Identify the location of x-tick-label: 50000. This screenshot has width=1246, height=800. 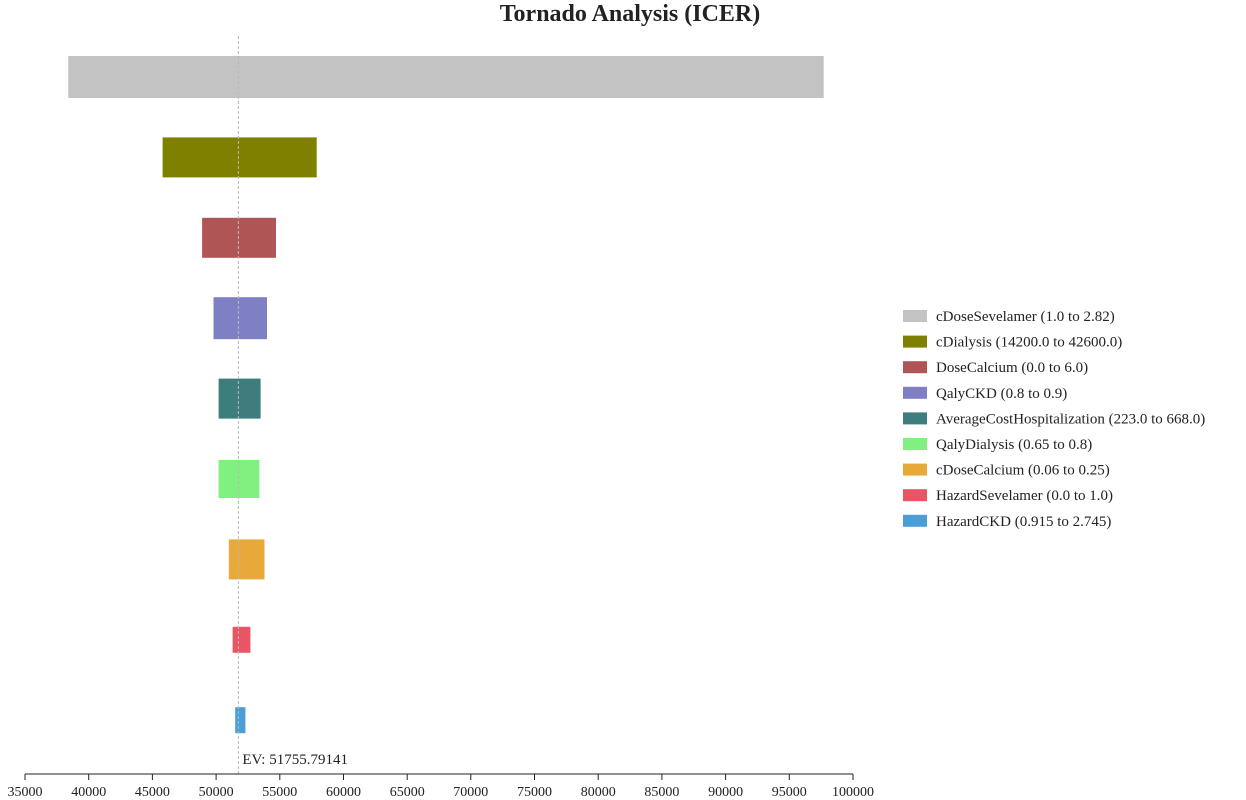
(216, 792).